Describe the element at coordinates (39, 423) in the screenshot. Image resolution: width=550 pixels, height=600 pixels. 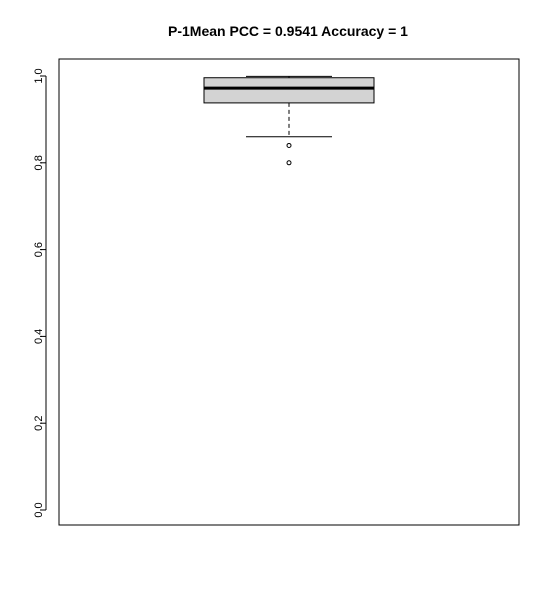
I see `y-tick-label: 0.2` at that location.